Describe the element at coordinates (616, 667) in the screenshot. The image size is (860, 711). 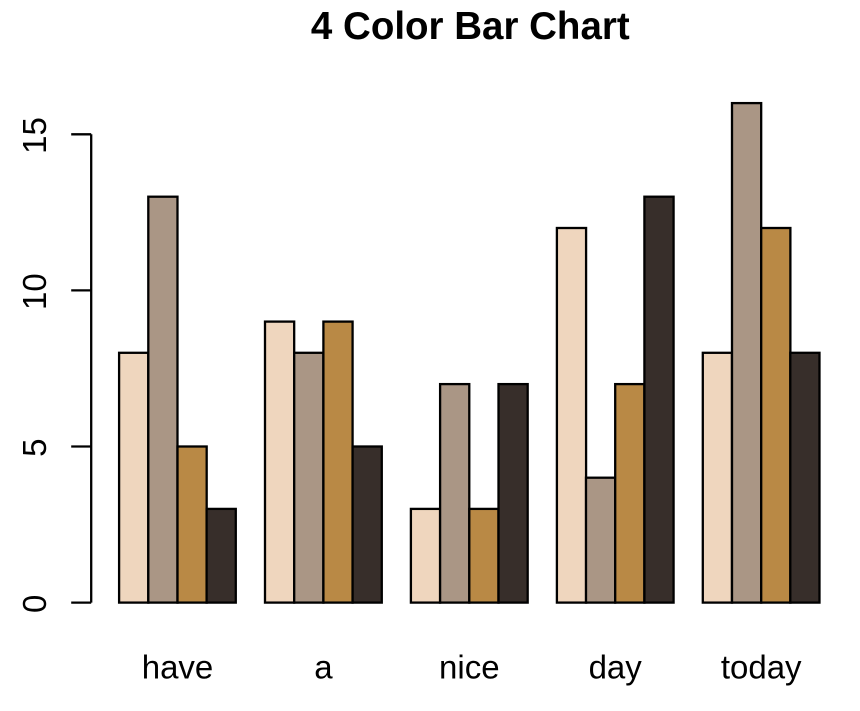
I see `svg-text: day` at that location.